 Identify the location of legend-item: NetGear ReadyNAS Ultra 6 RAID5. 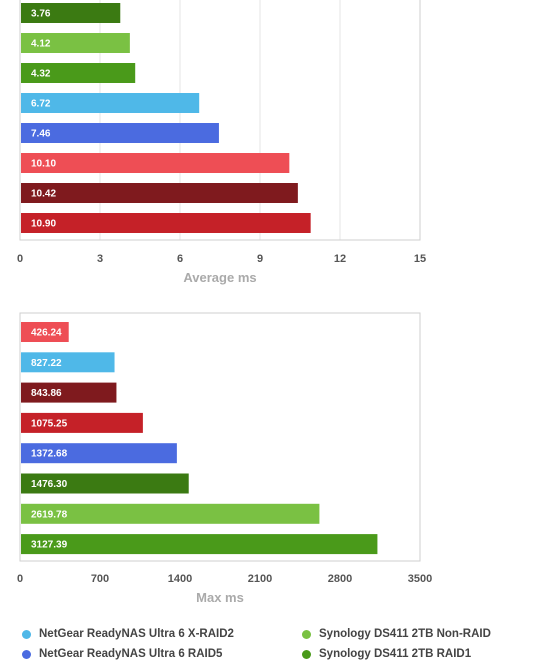
(122, 654).